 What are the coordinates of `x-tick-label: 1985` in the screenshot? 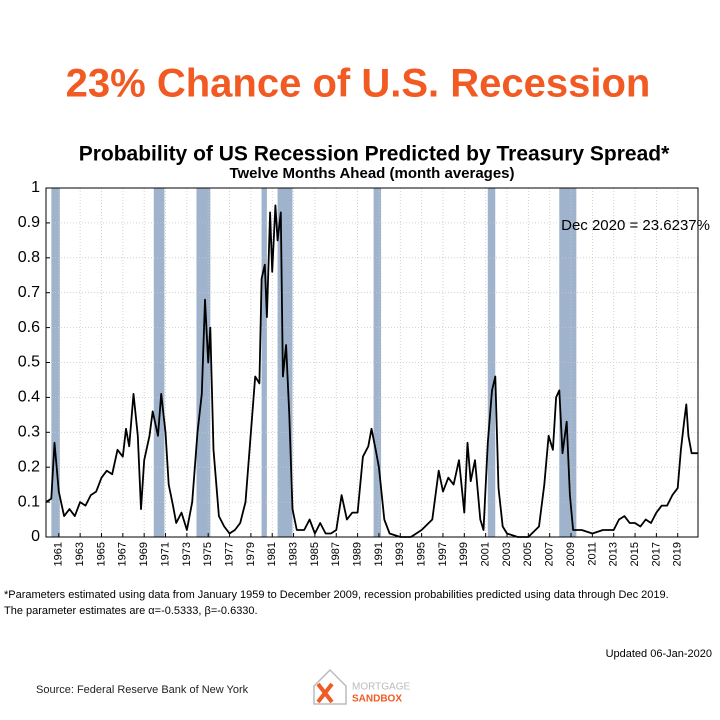 It's located at (315, 554).